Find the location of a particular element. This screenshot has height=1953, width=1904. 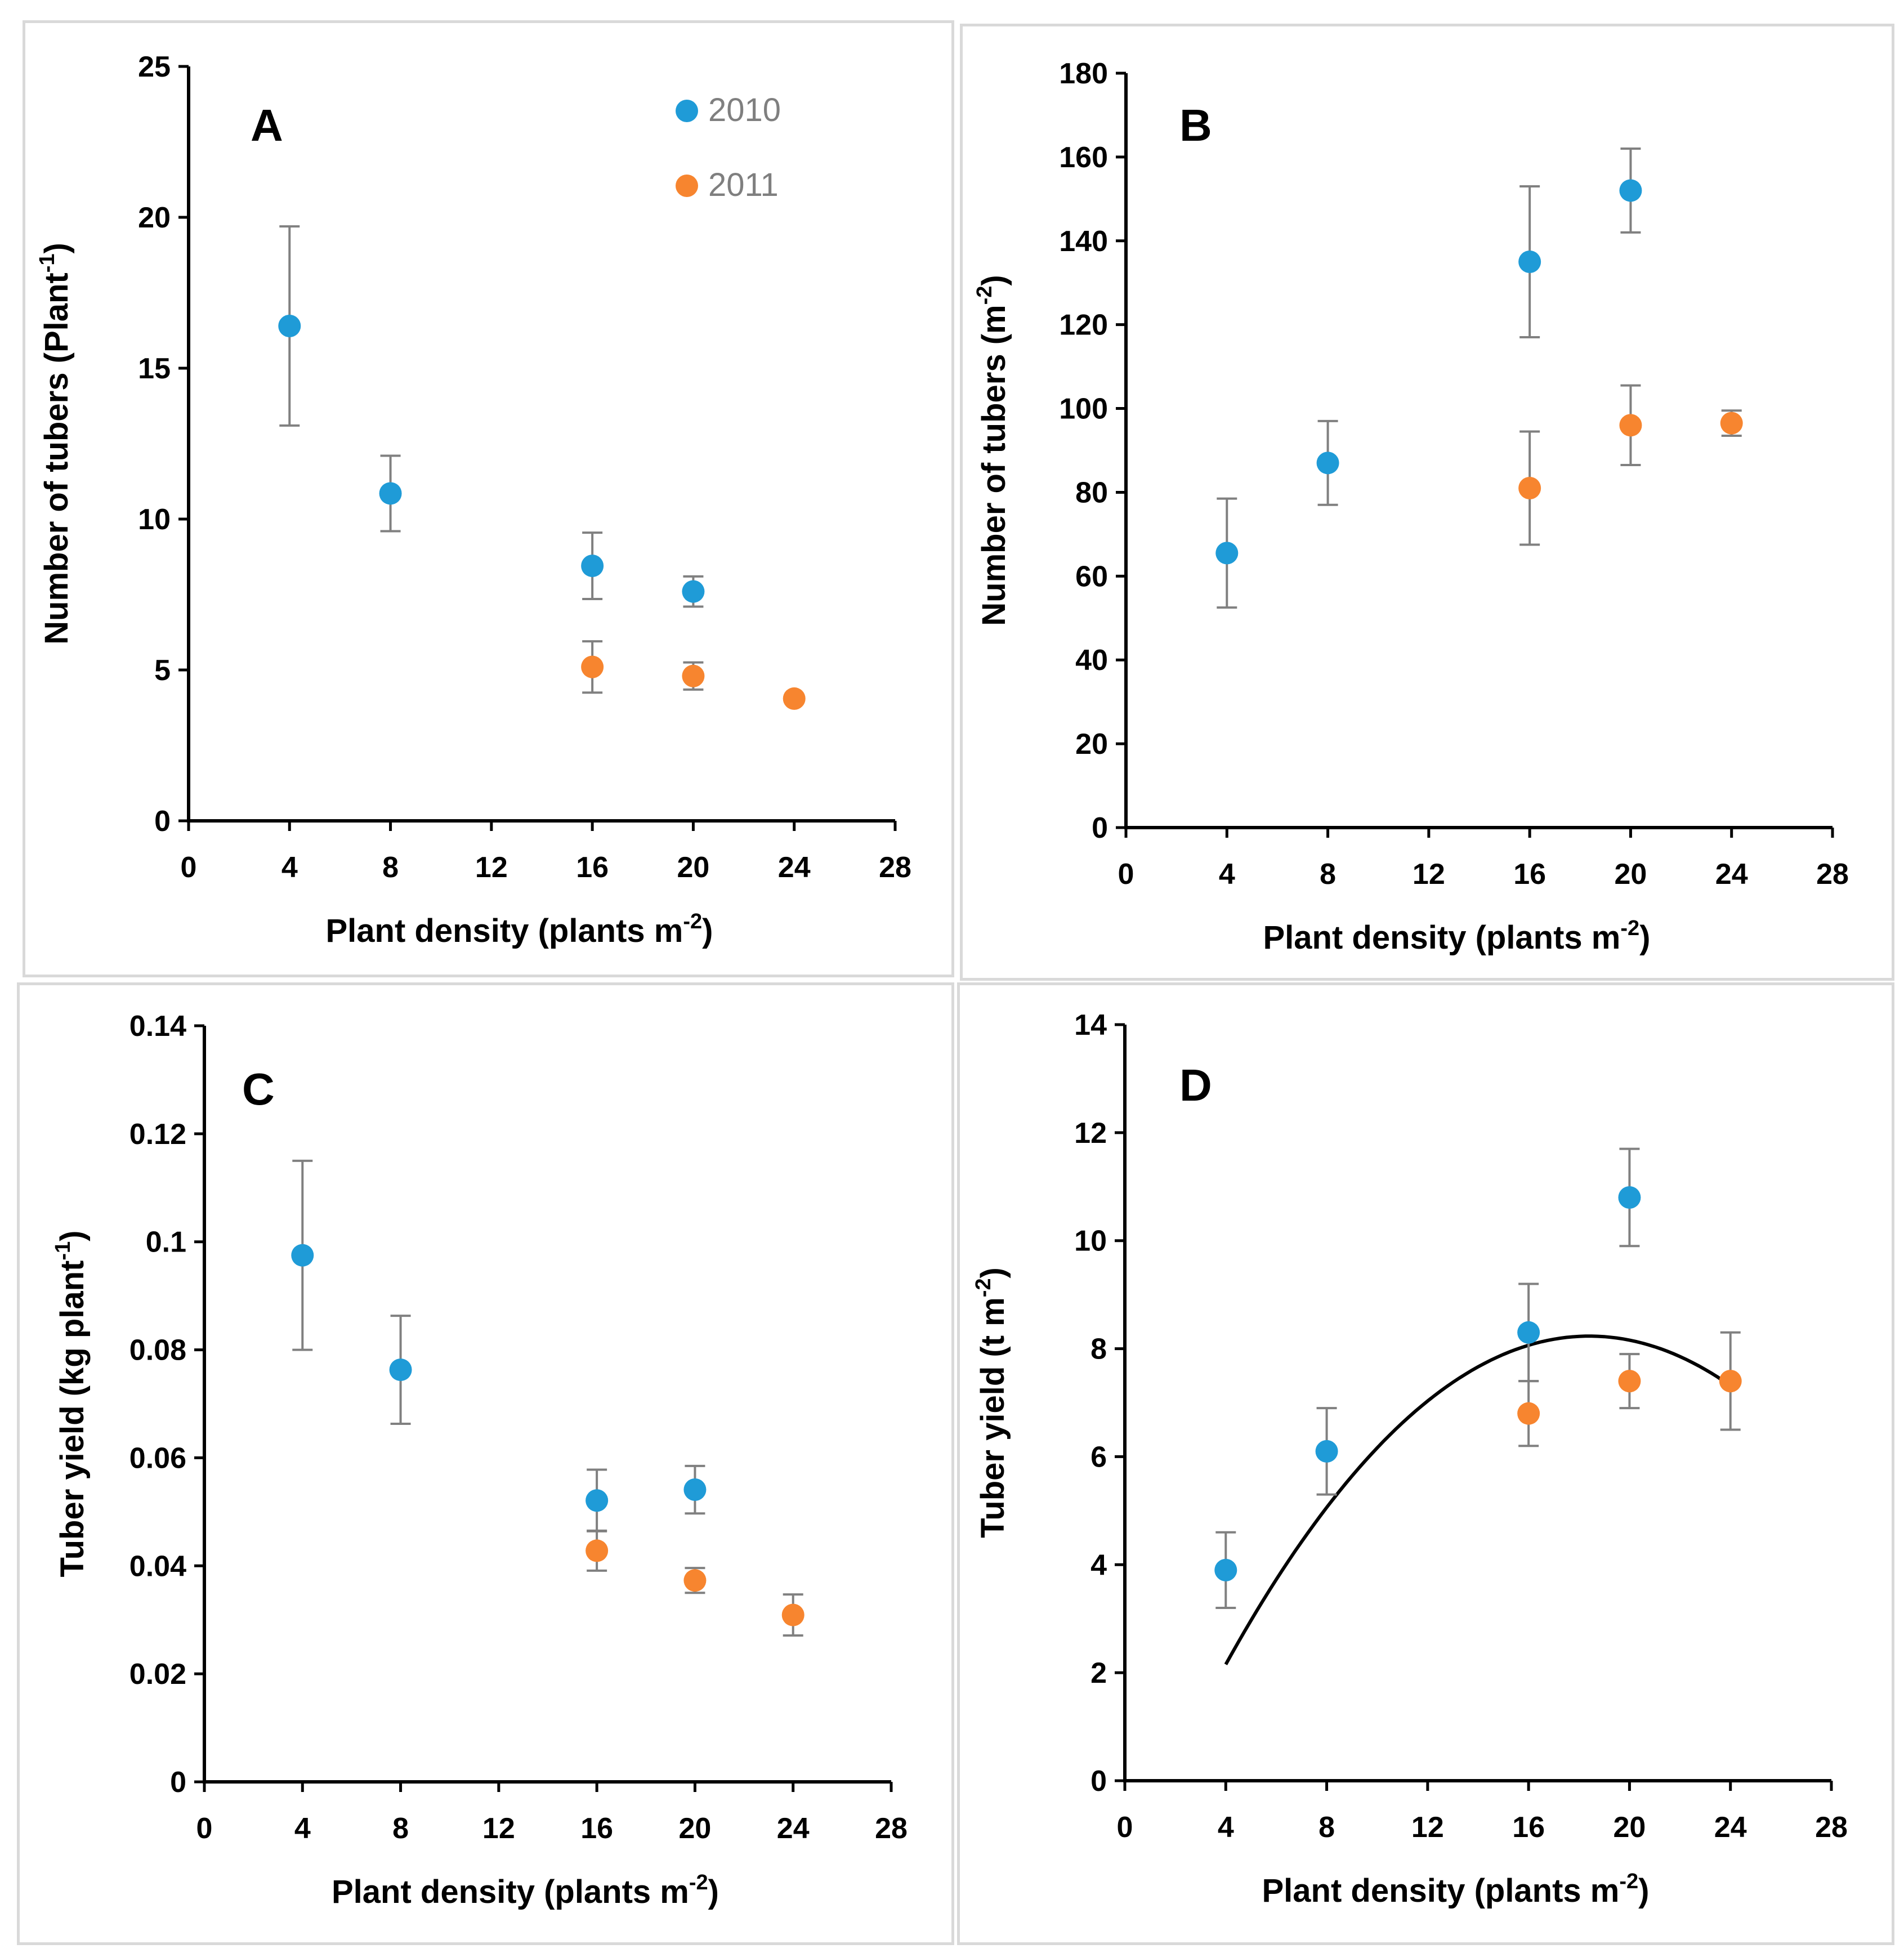

y-tick-label: 0.06 is located at coordinates (157, 1458).